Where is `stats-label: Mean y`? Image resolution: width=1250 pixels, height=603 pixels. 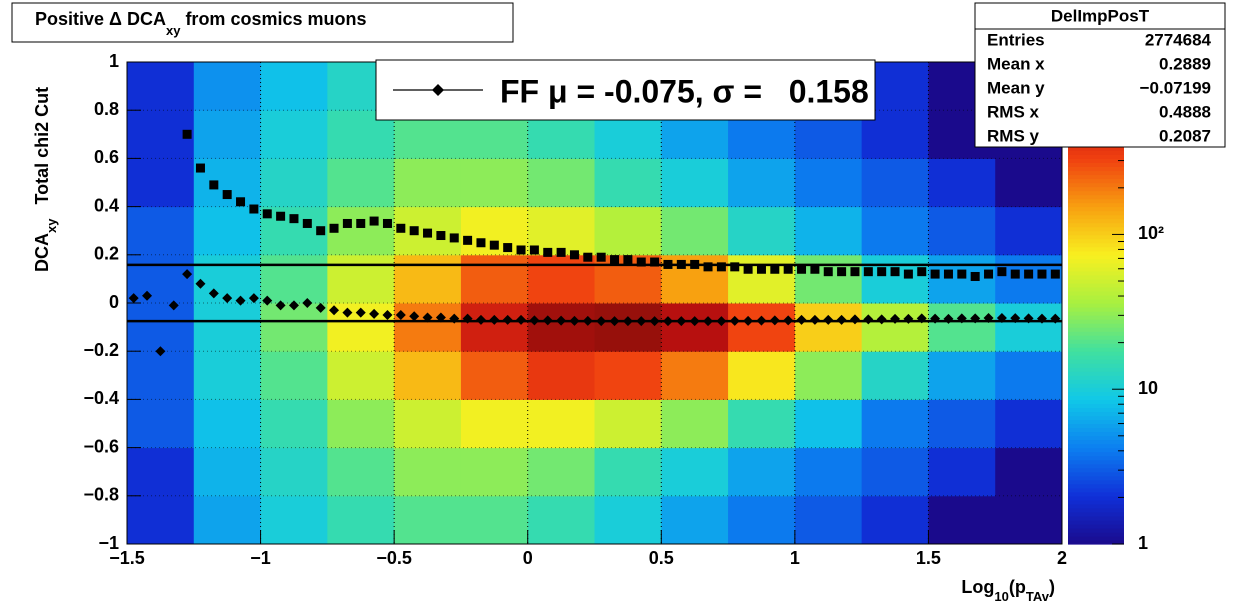
stats-label: Mean y is located at coordinates (1016, 87).